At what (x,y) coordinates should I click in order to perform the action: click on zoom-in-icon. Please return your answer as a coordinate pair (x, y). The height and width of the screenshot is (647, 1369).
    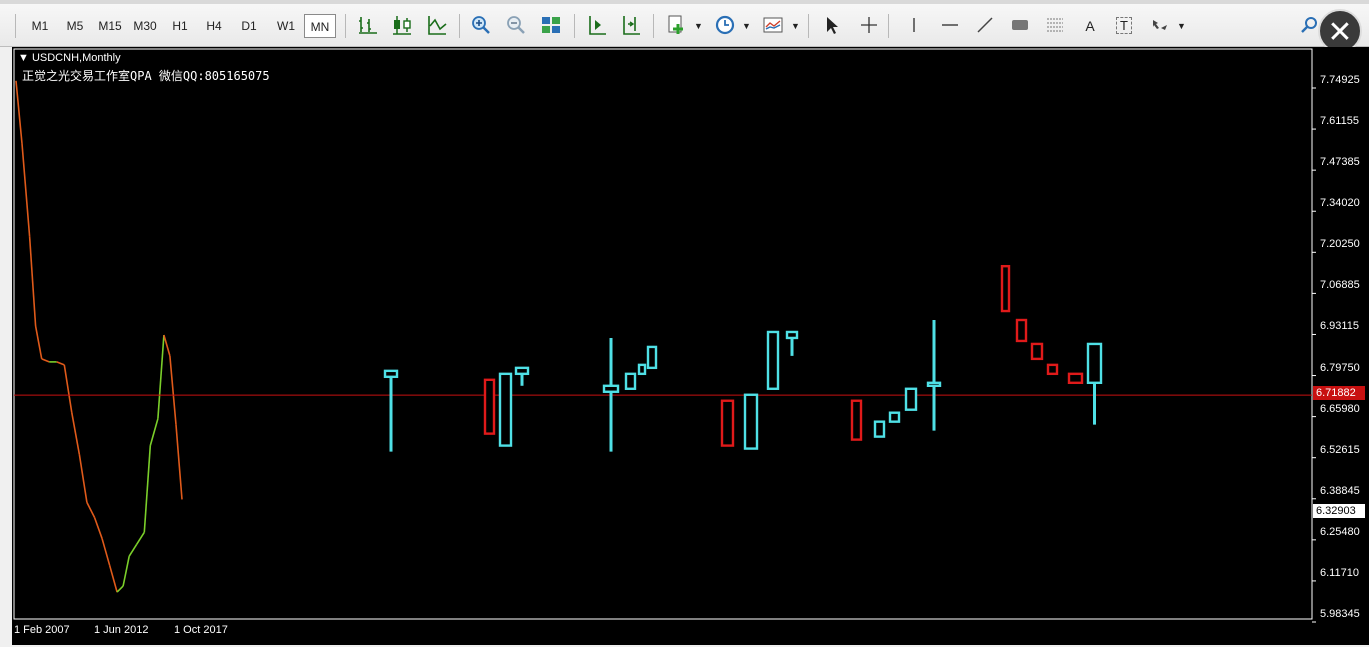
    Looking at the image, I should click on (481, 26).